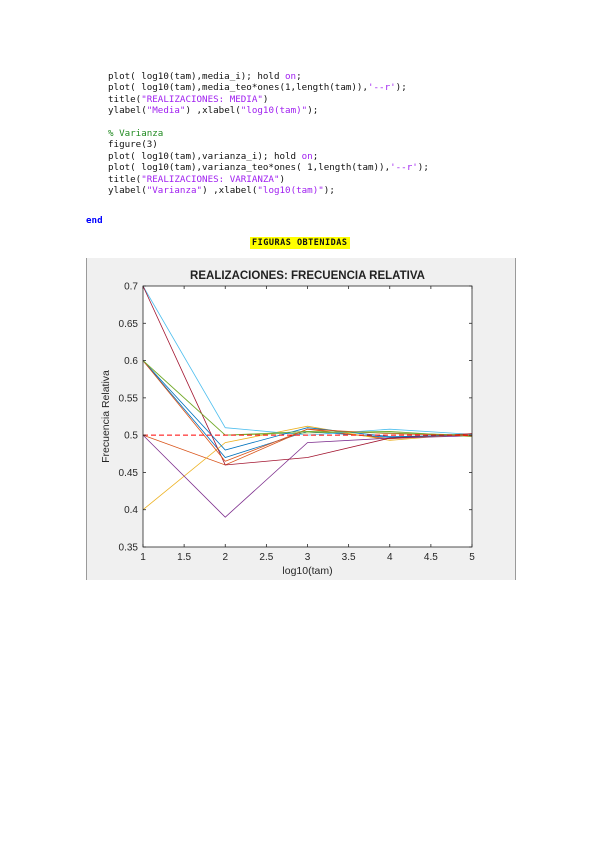 This screenshot has height=848, width=599. Describe the element at coordinates (431, 557) in the screenshot. I see `x-tick-label: 4.5` at that location.